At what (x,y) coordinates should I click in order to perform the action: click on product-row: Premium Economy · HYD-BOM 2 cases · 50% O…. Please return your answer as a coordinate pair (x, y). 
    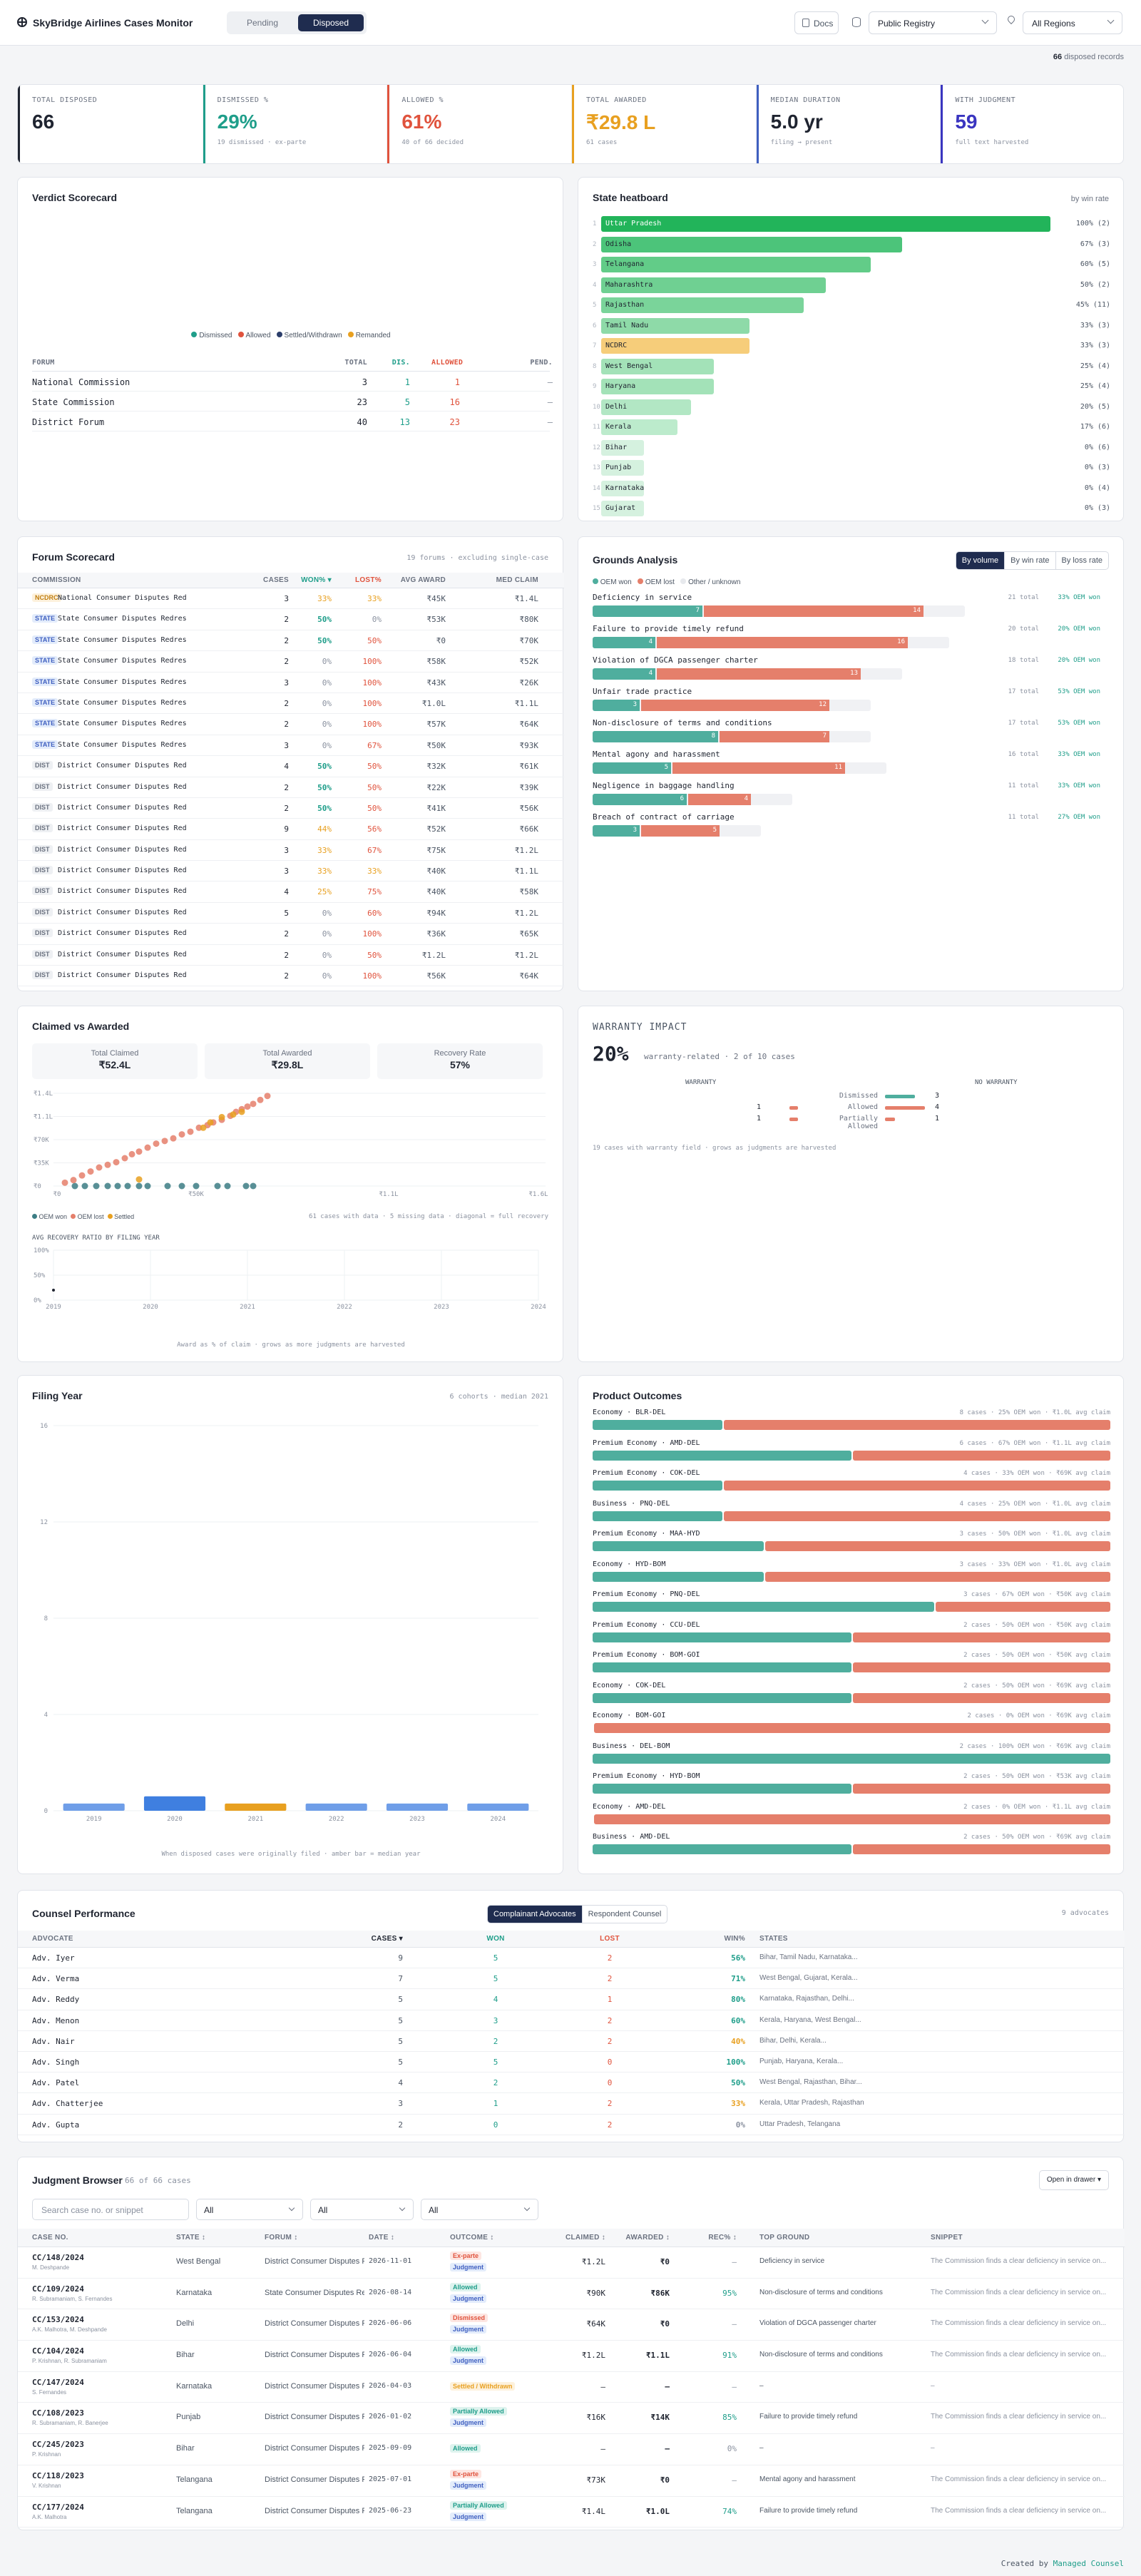
    Looking at the image, I should click on (852, 1786).